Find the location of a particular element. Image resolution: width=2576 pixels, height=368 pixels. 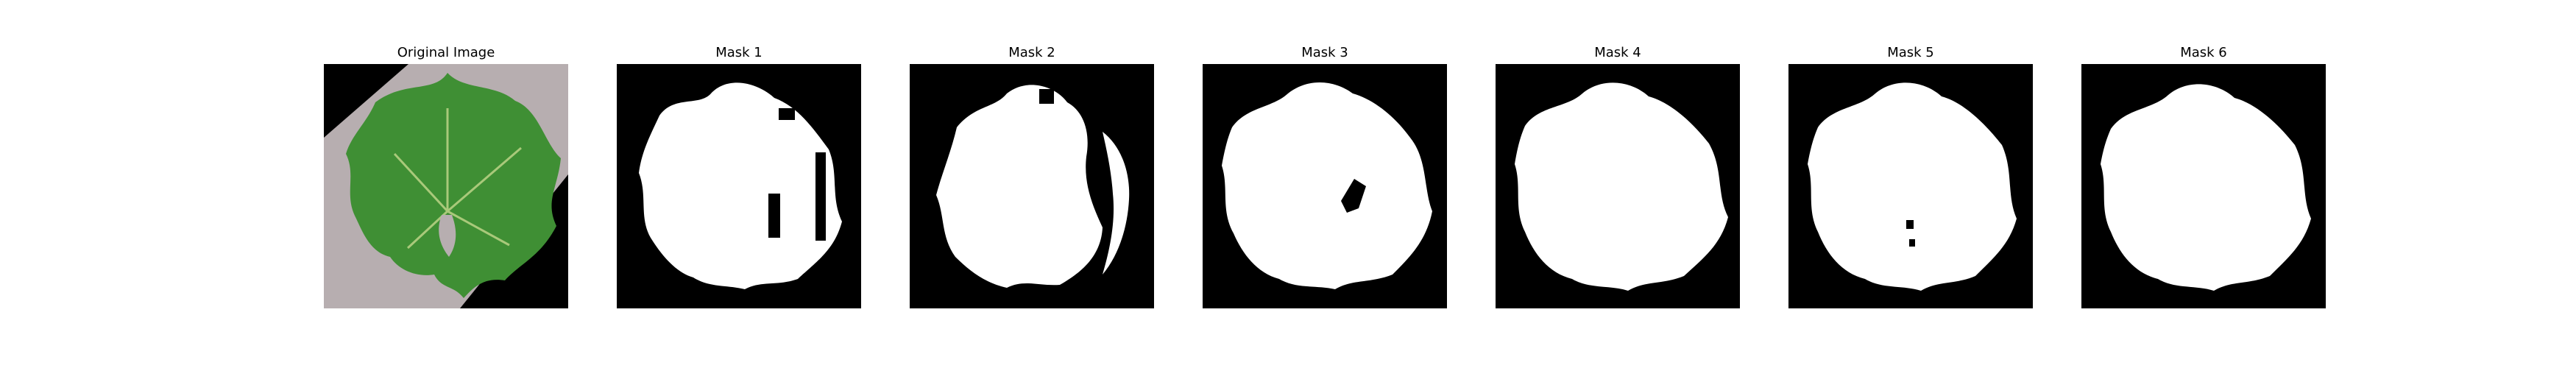

panel-original-image: Original Image is located at coordinates (446, 184).